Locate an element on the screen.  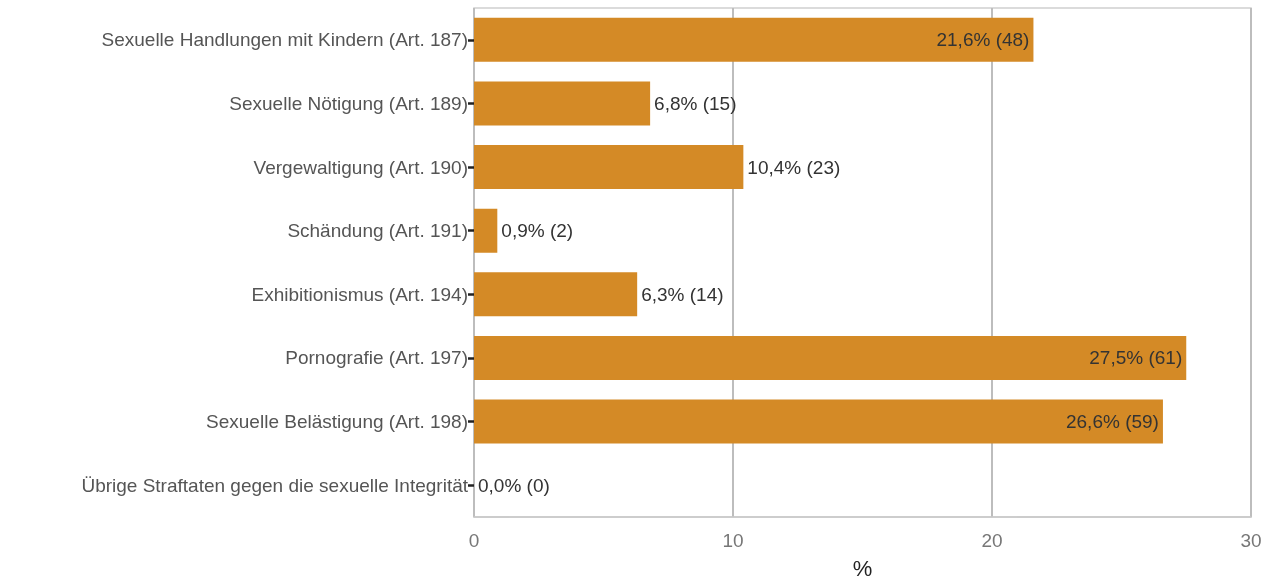
y-tick-label: Übrige Straftaten gegen die sexuelle Integrität is located at coordinates (275, 485).